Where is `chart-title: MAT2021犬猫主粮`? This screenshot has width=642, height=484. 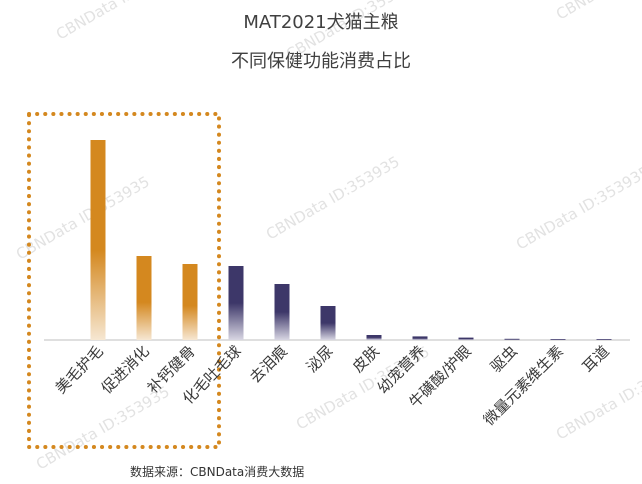
chart-title: MAT2021犬猫主粮 is located at coordinates (320, 22).